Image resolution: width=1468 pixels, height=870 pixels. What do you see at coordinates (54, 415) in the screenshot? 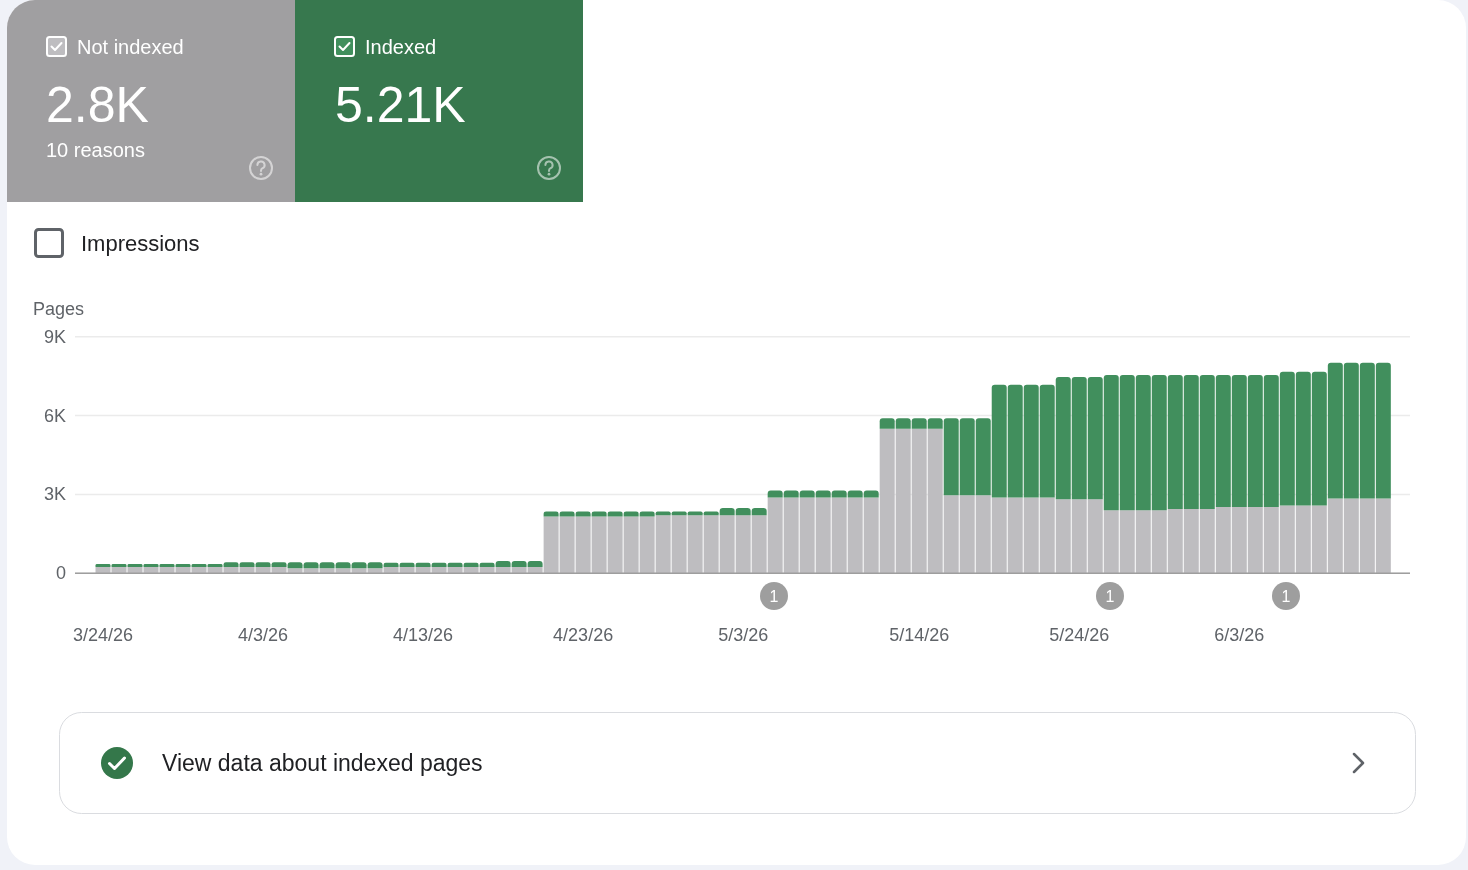
I see `y-tick-label: 6K` at bounding box center [54, 415].